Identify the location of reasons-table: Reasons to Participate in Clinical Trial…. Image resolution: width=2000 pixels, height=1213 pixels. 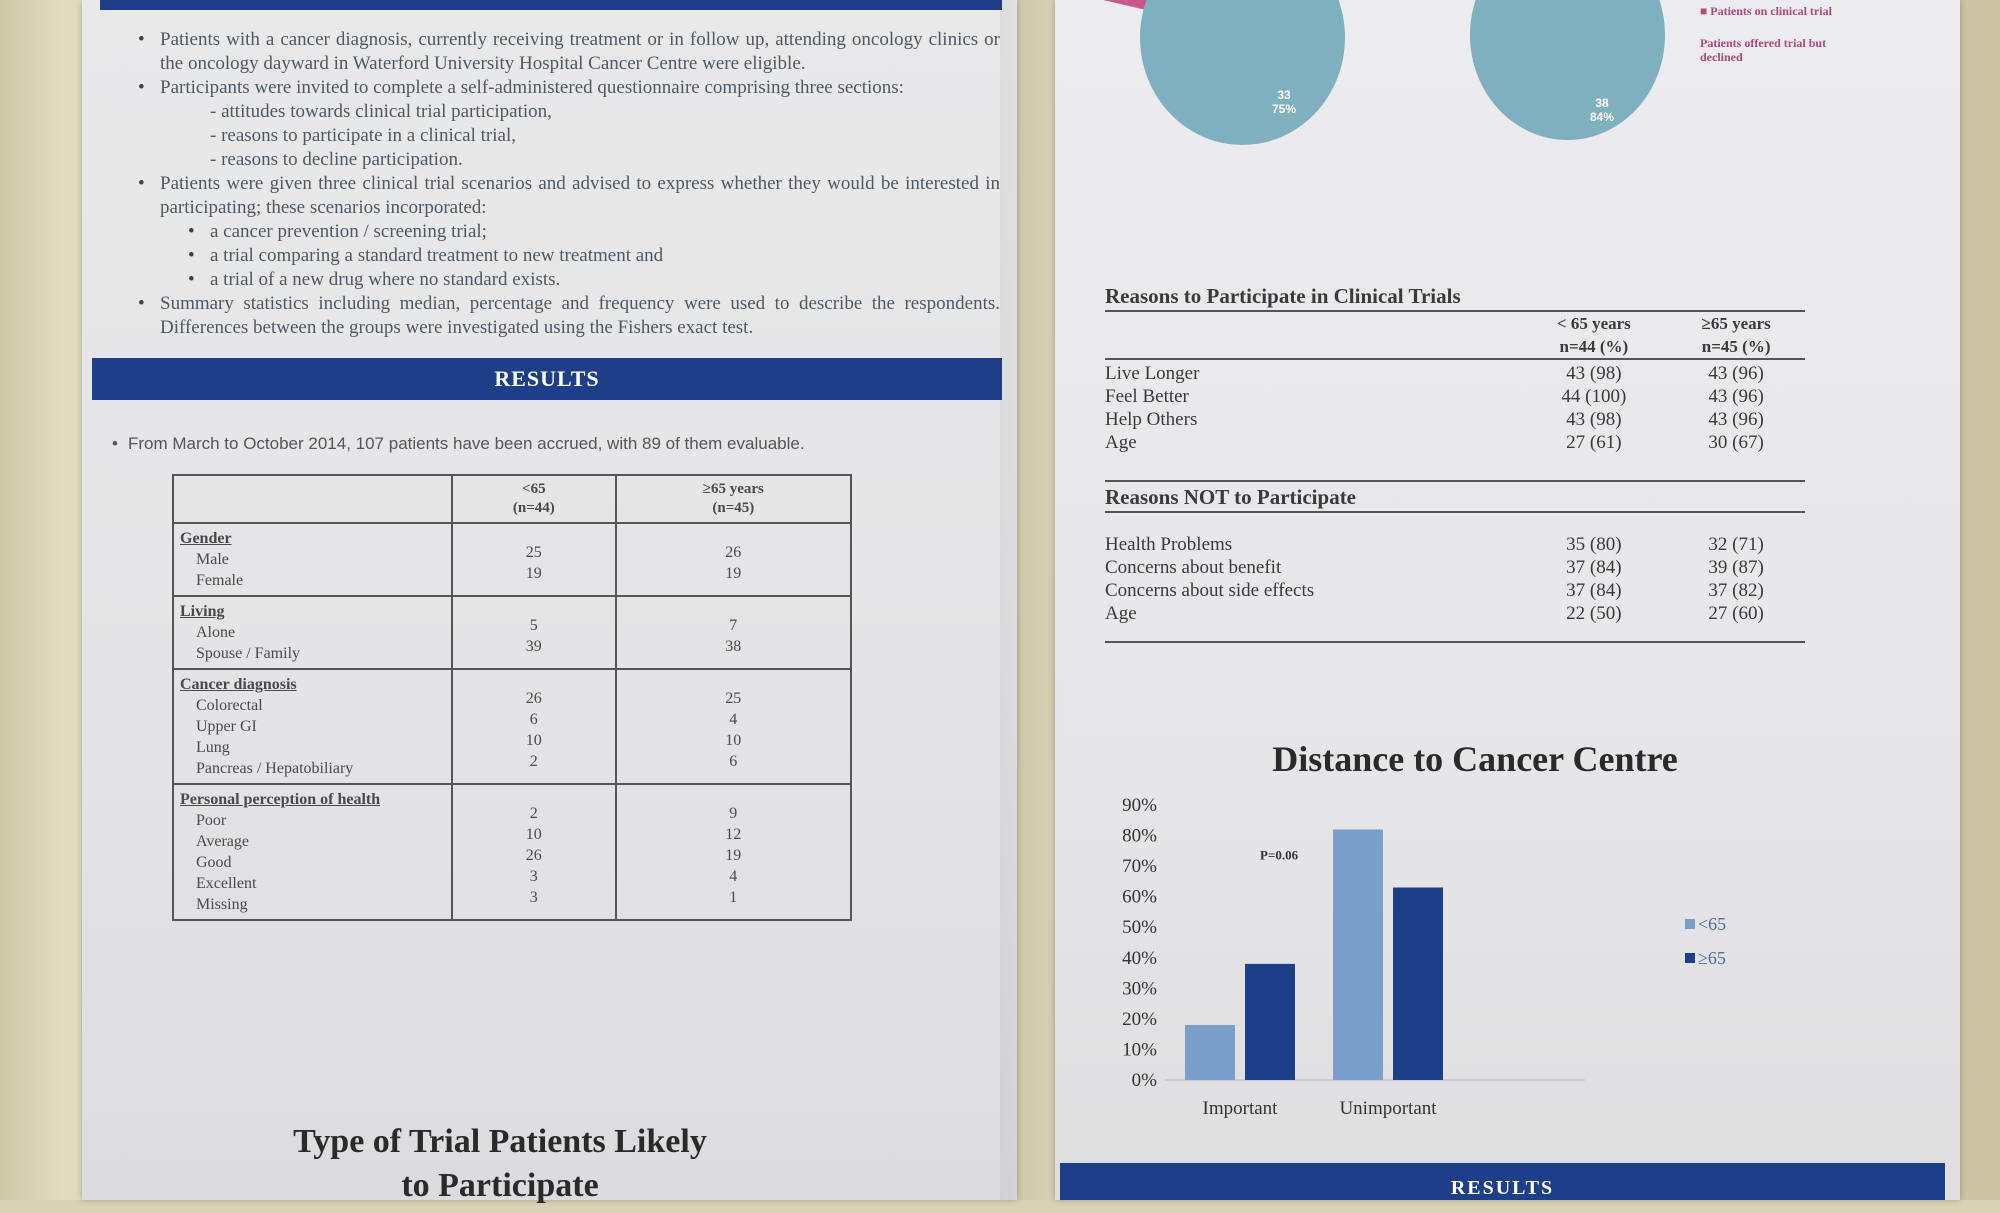
(1455, 464).